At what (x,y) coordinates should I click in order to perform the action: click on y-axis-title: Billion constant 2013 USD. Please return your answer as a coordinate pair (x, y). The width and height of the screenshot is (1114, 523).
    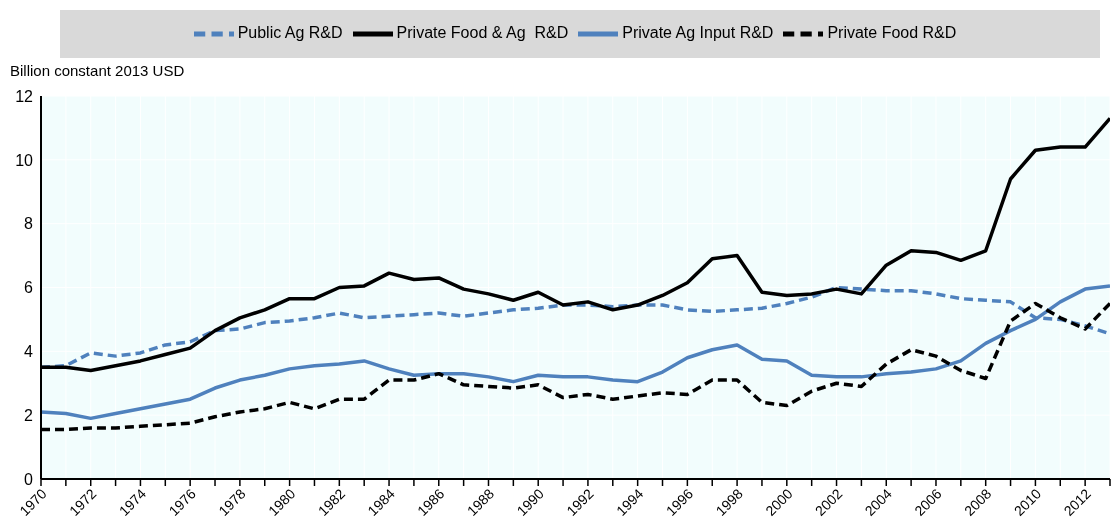
    Looking at the image, I should click on (97, 70).